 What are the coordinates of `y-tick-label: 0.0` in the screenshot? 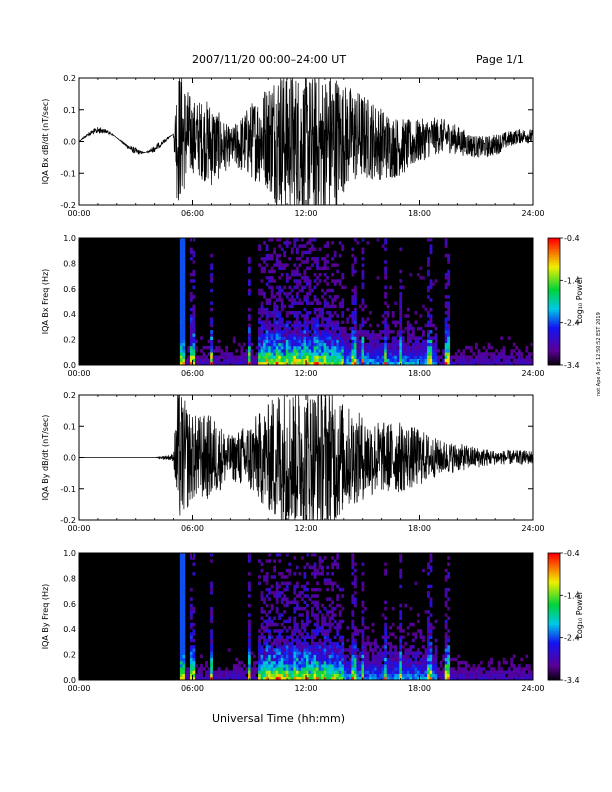 It's located at (69, 142).